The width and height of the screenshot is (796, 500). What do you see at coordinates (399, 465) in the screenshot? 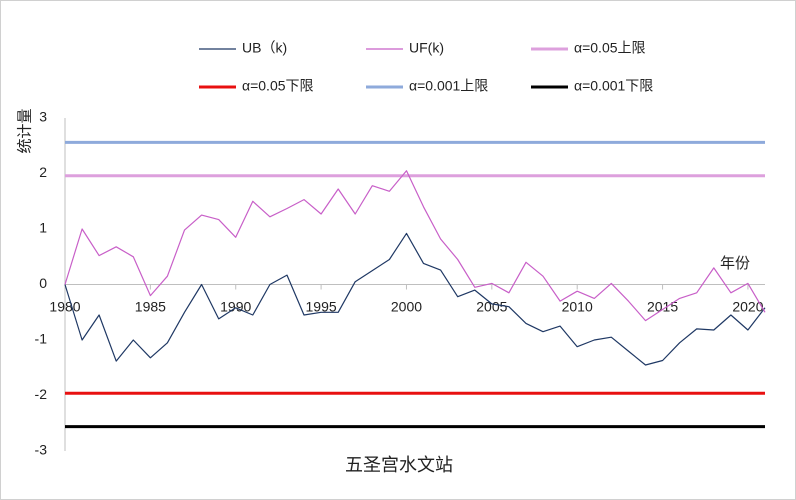
I see `chart-title: 五圣宫水文站` at bounding box center [399, 465].